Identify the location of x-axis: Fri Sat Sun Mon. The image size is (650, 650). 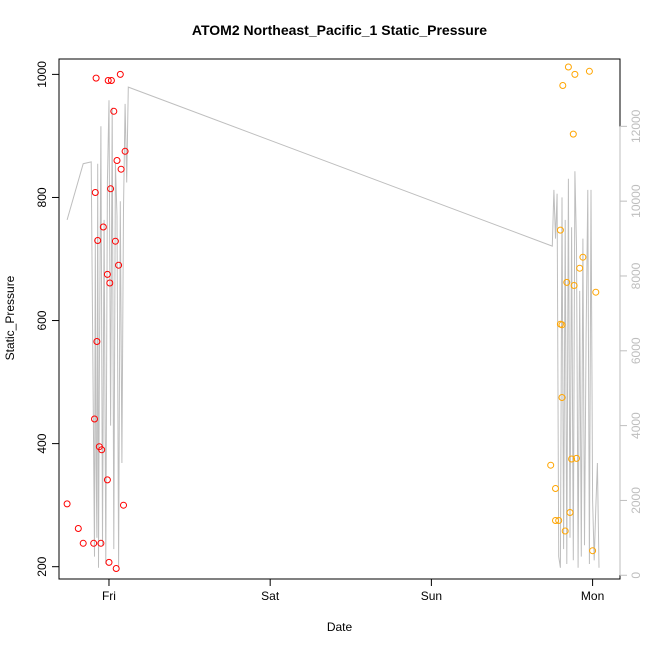
(353, 591).